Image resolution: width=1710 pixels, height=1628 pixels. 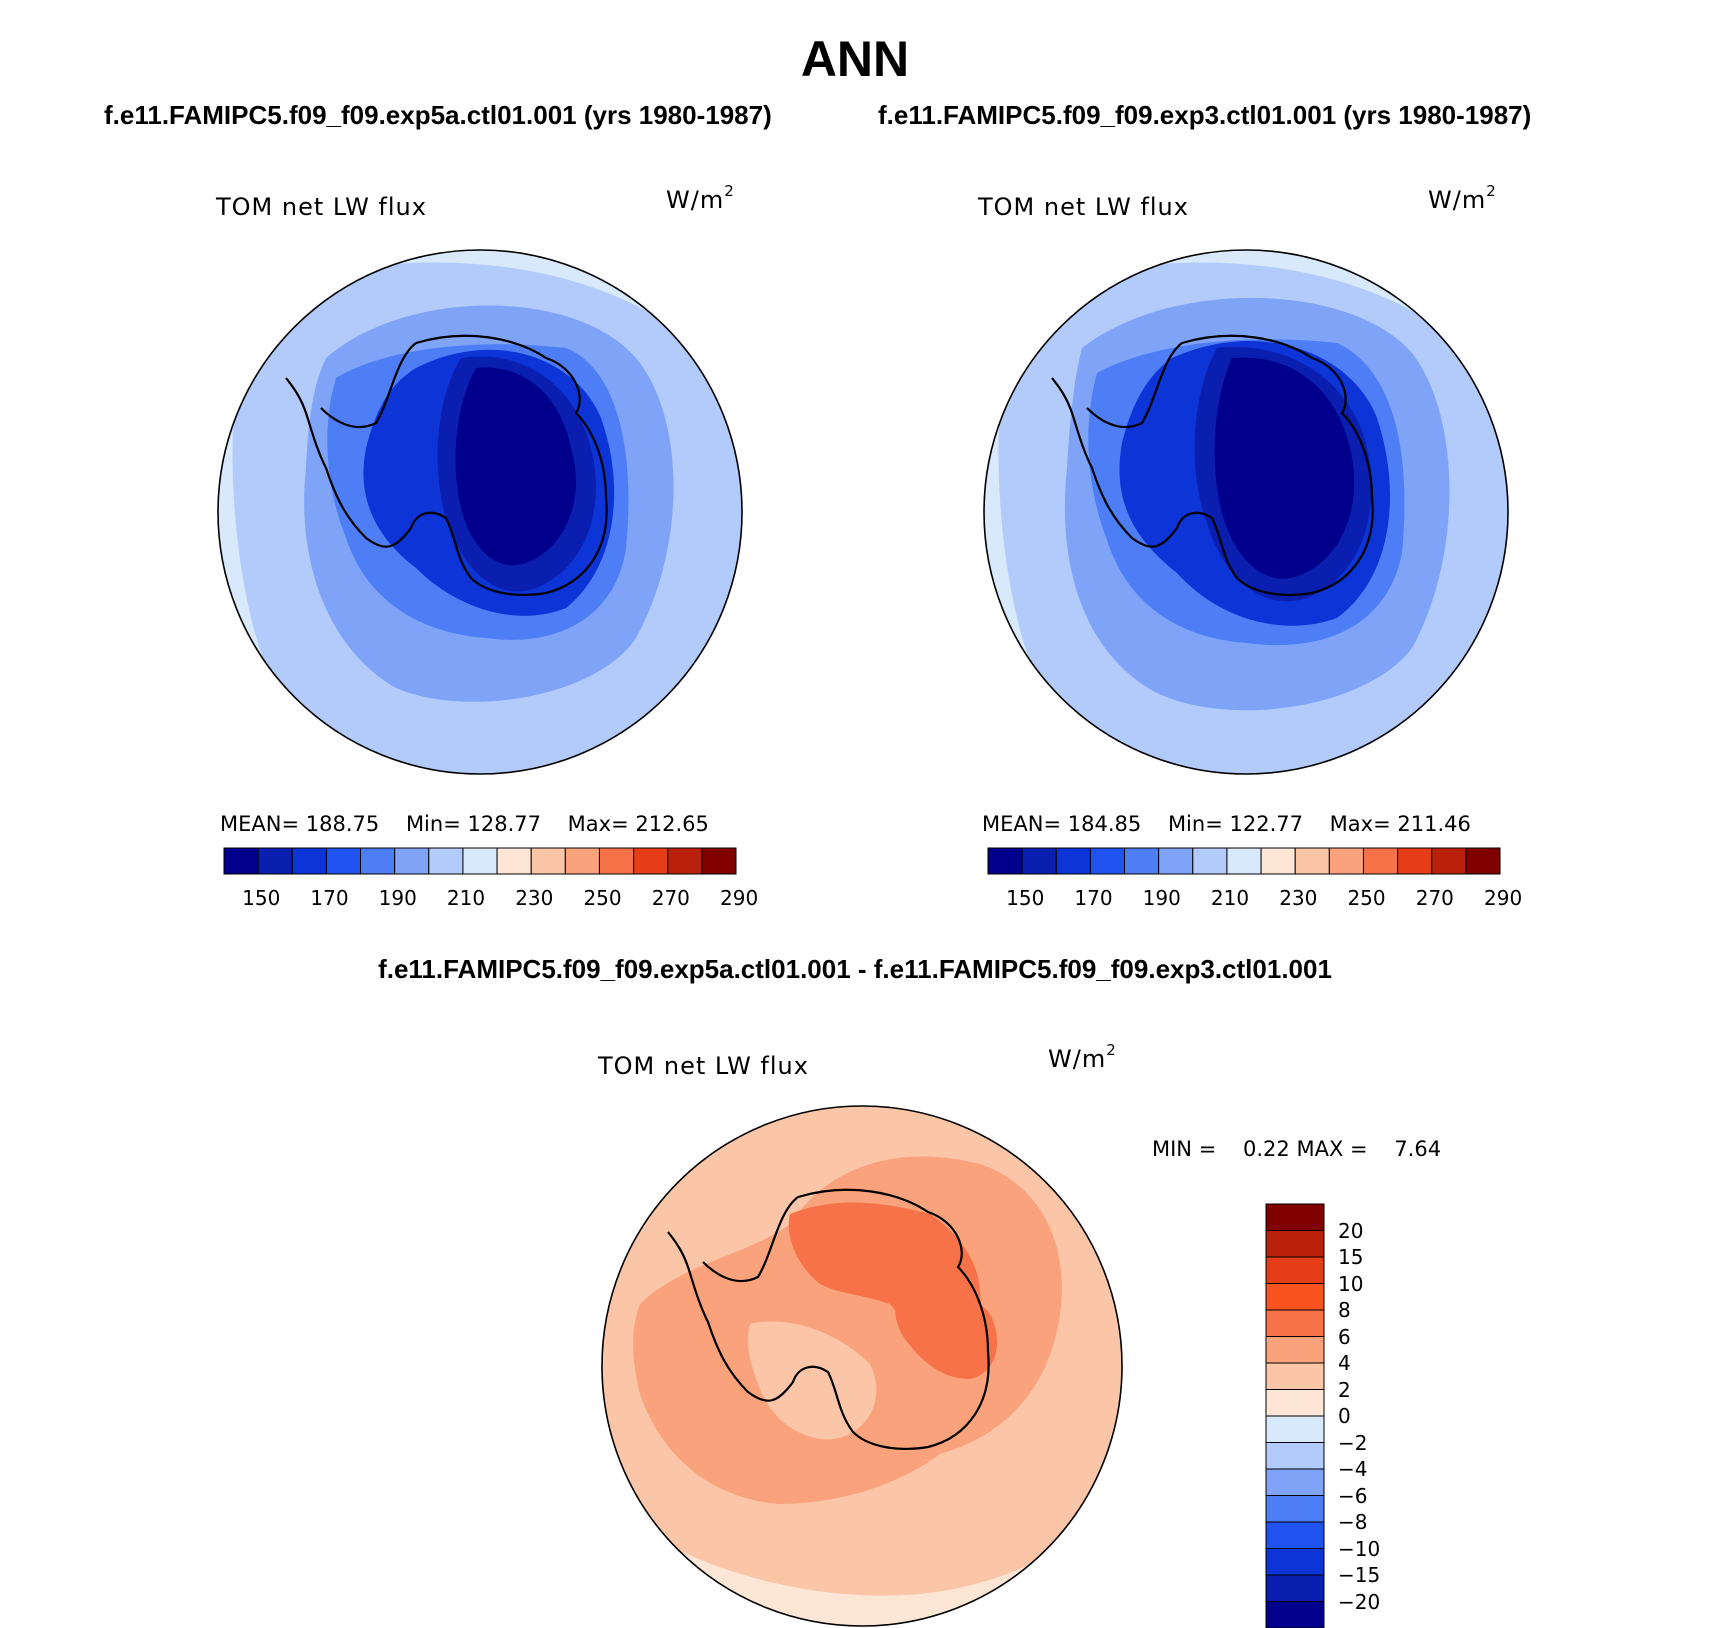 I want to click on panel-1-stats: MEAN= 188.75 Min= 128.77 Max= 212.65, so click(x=464, y=824).